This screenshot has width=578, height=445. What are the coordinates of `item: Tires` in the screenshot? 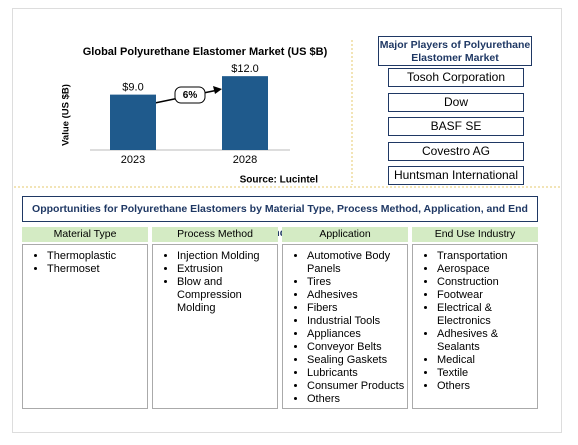 It's located at (357, 282).